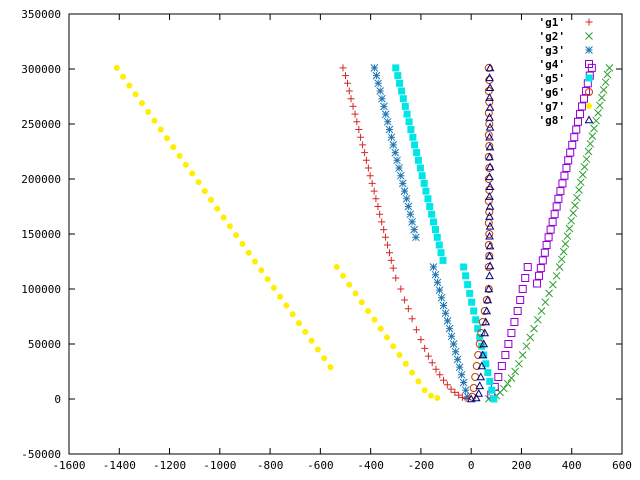  Describe the element at coordinates (622, 465) in the screenshot. I see `x-tick-label: 600` at that location.